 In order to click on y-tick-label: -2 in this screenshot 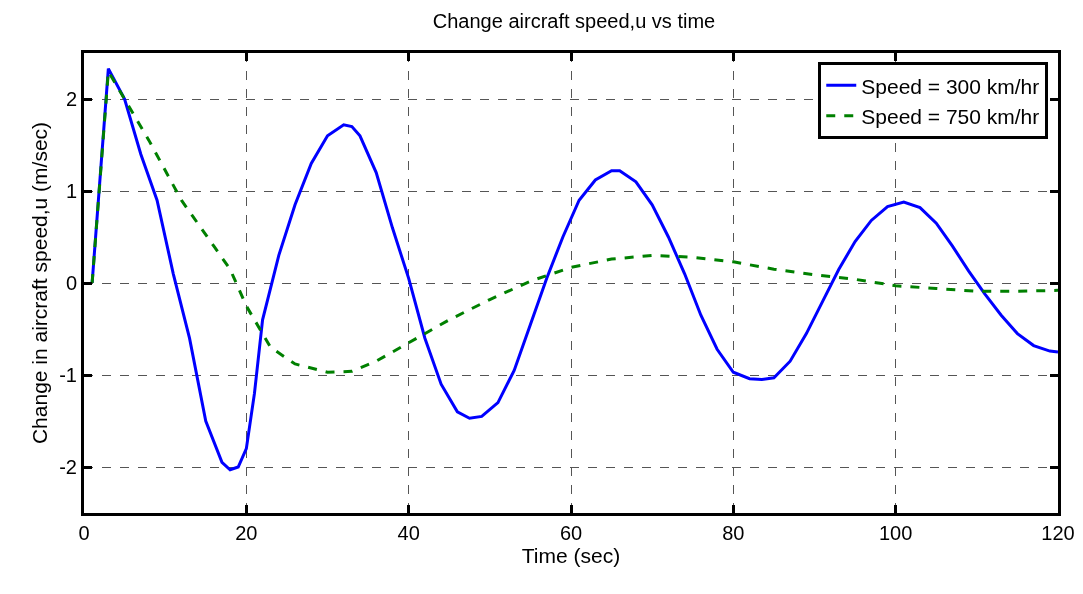, I will do `click(68, 467)`.